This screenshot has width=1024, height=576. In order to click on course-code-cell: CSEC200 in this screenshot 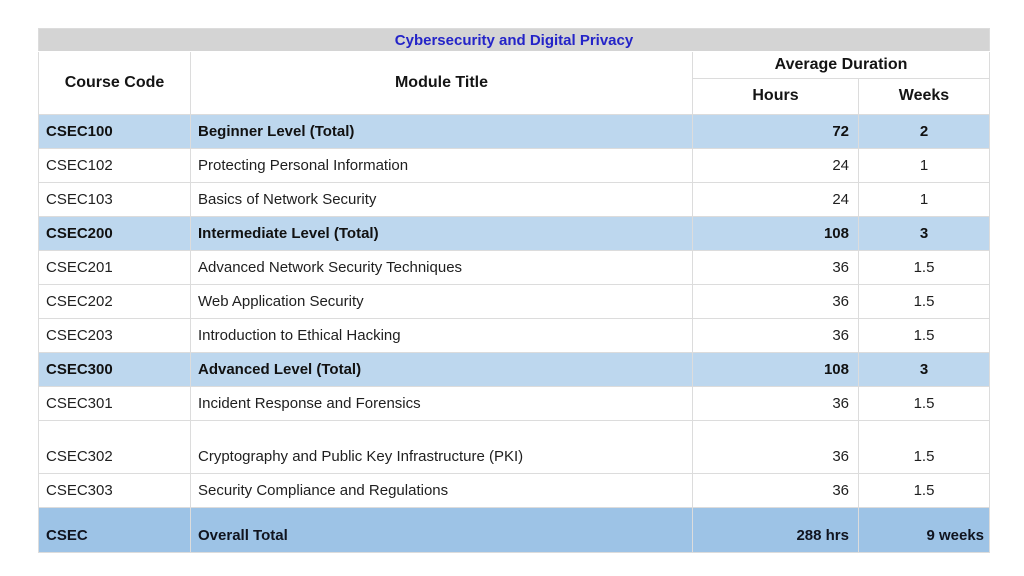, I will do `click(114, 233)`.